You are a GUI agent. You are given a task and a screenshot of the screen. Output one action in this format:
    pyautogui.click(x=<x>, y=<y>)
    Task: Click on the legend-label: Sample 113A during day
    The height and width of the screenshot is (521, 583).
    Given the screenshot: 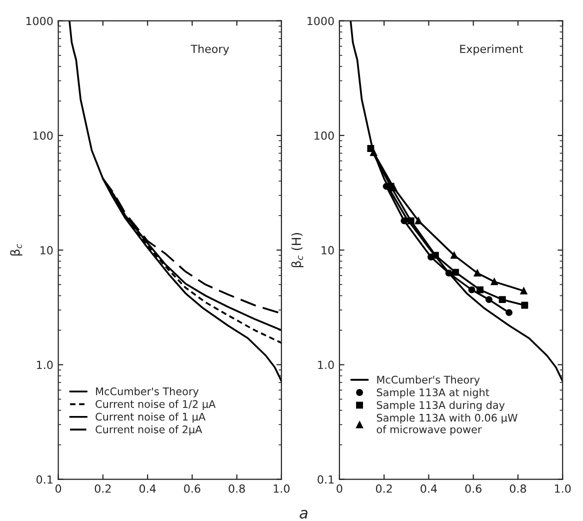 What is the action you would take?
    pyautogui.click(x=440, y=405)
    